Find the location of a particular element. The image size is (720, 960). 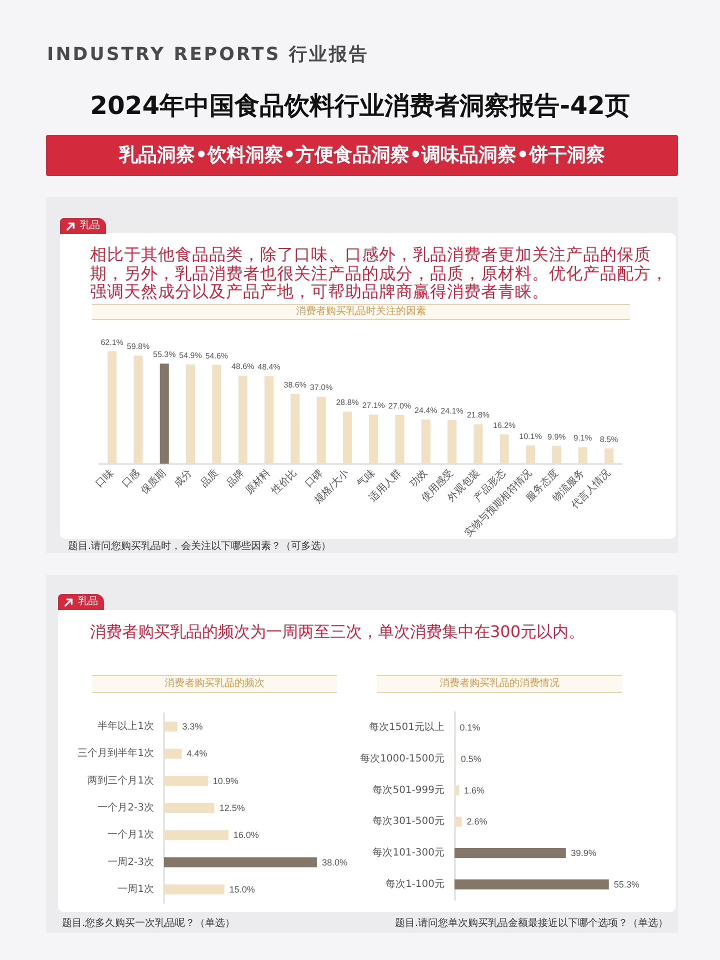

y-tick-label: 半年以上1次 is located at coordinates (126, 726).